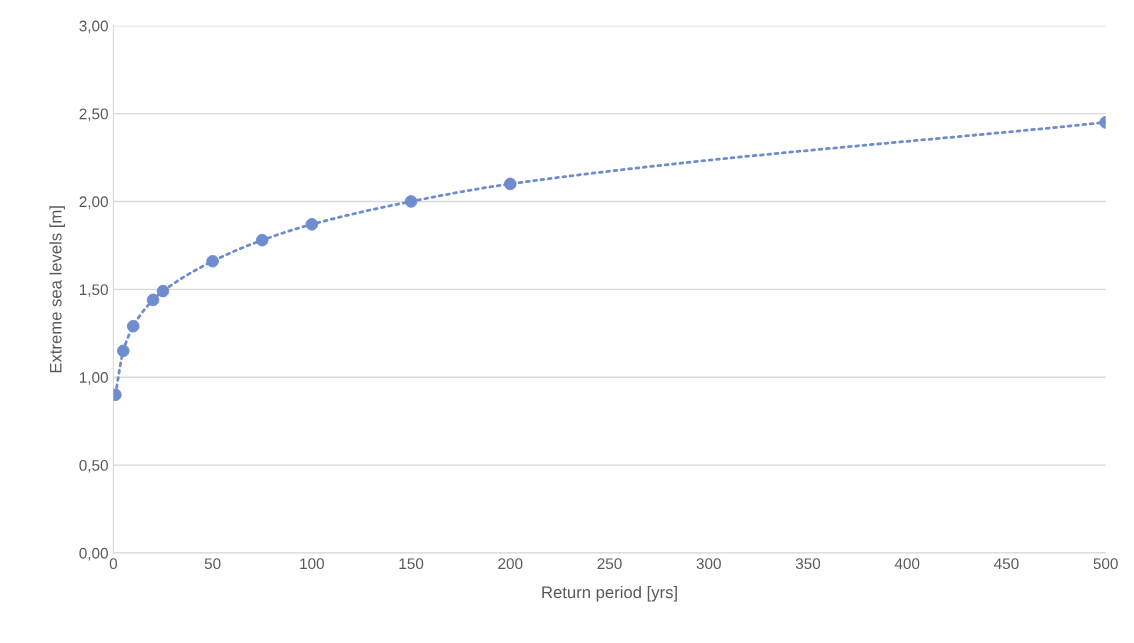 The width and height of the screenshot is (1134, 643). What do you see at coordinates (609, 593) in the screenshot?
I see `x-axis-title: Return period [yrs]` at bounding box center [609, 593].